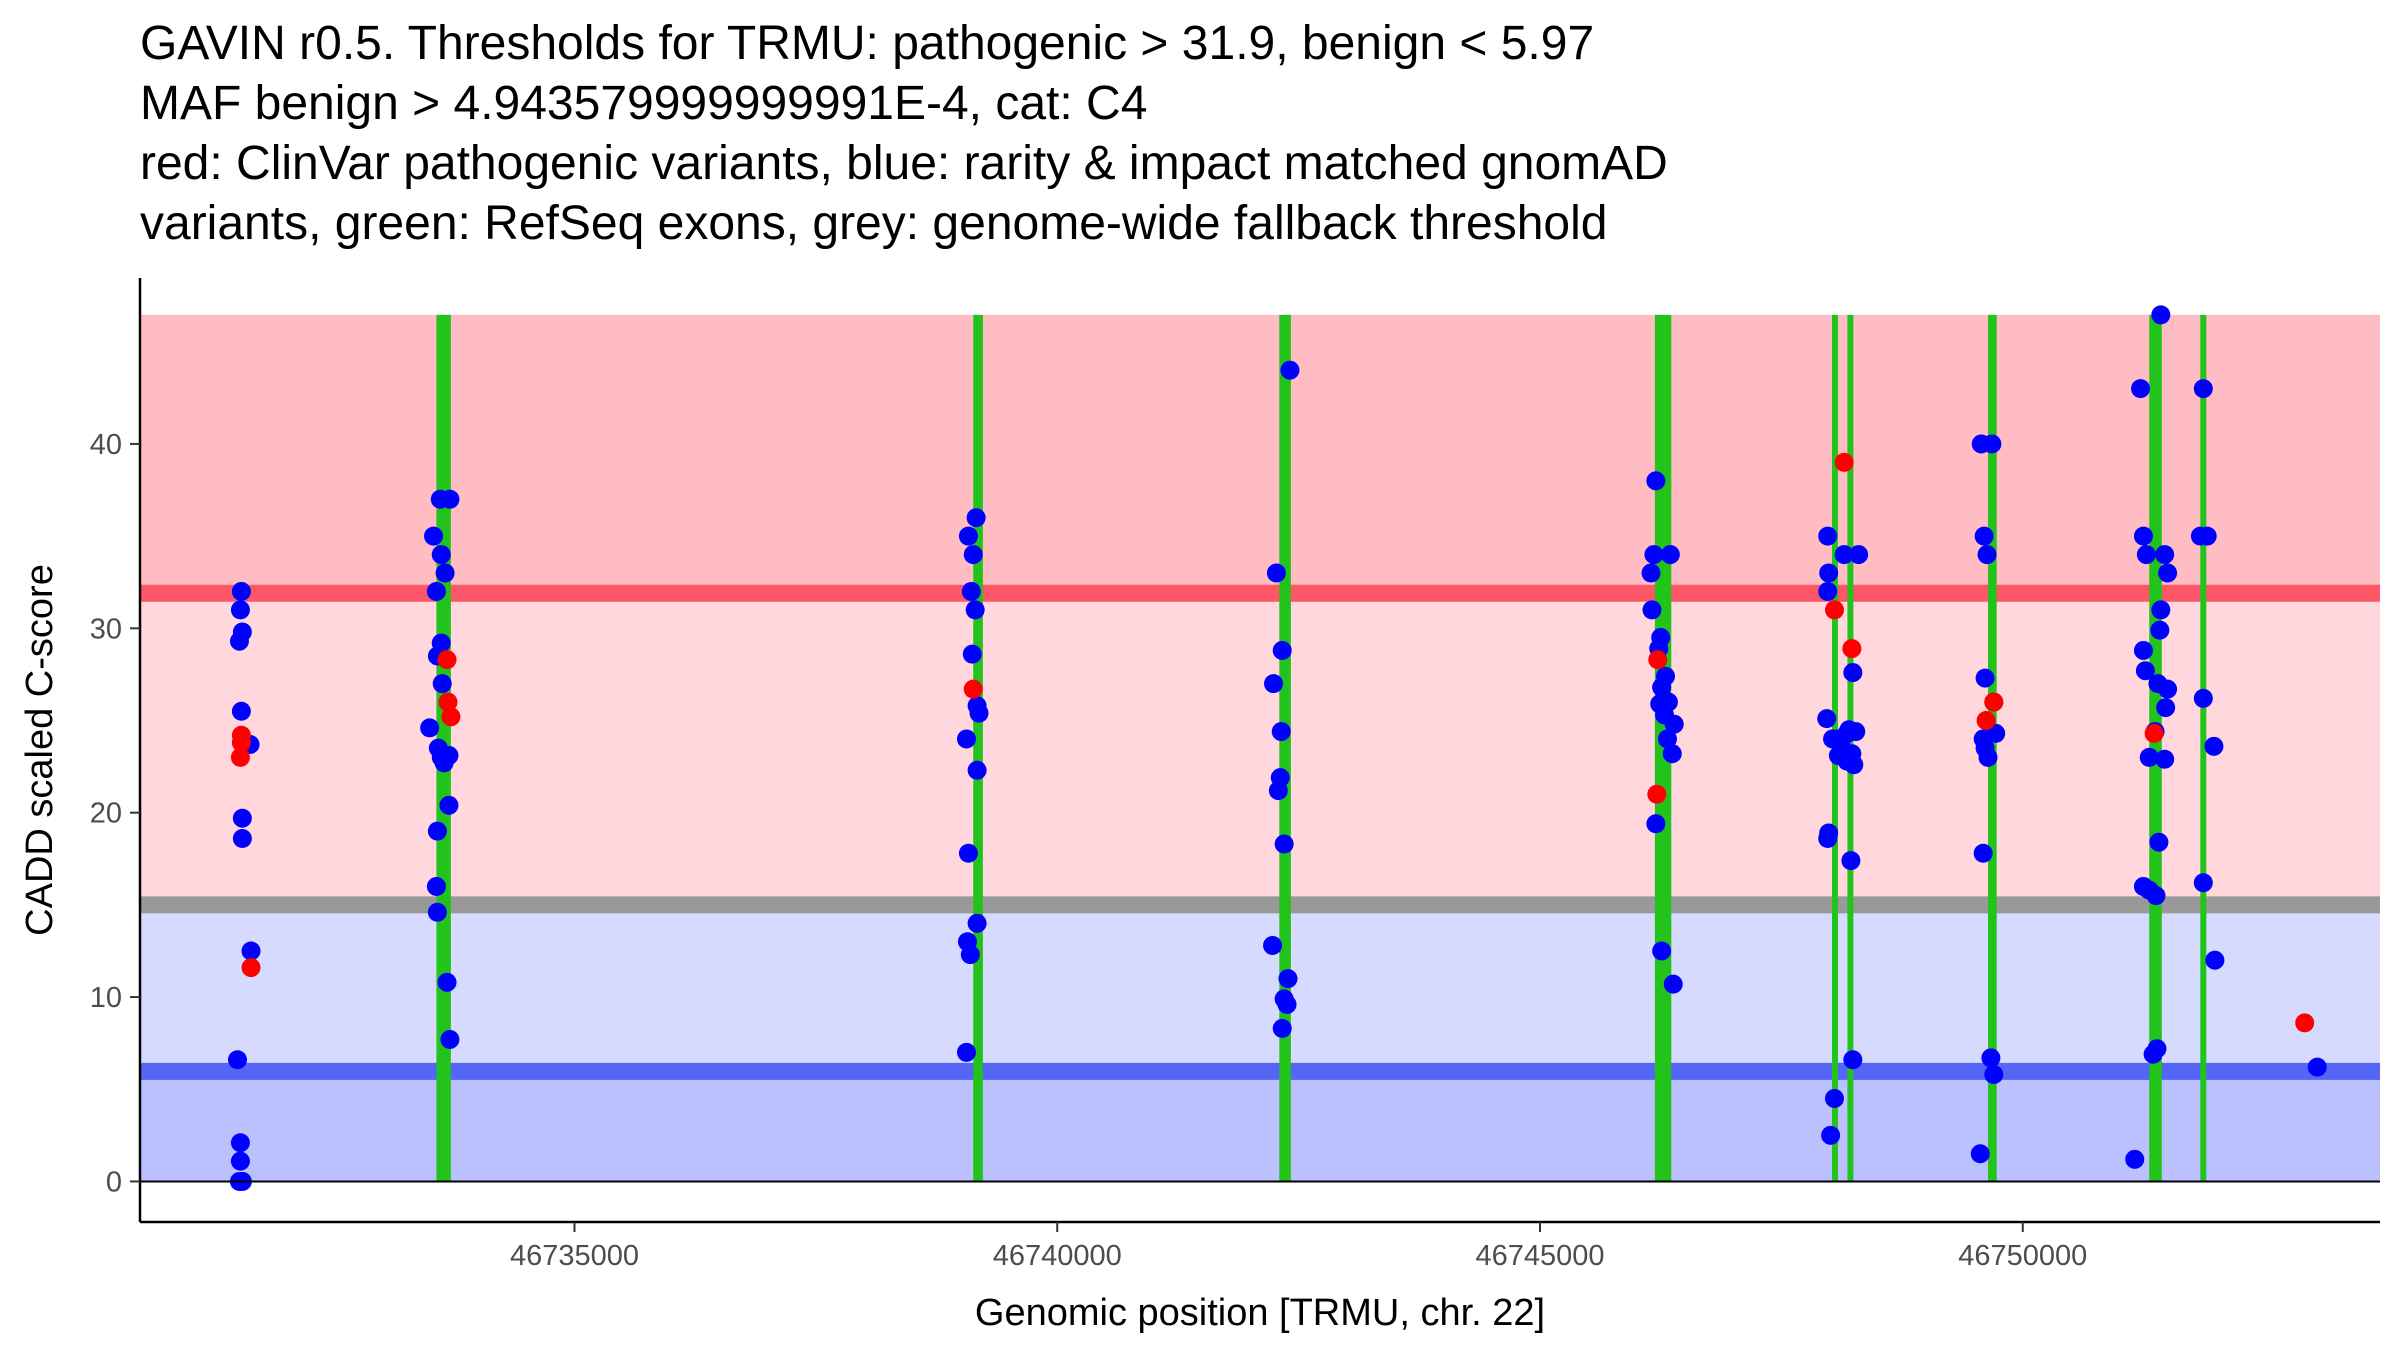 The width and height of the screenshot is (2400, 1350). What do you see at coordinates (574, 1256) in the screenshot?
I see `x-tick-label-1: 46735000` at bounding box center [574, 1256].